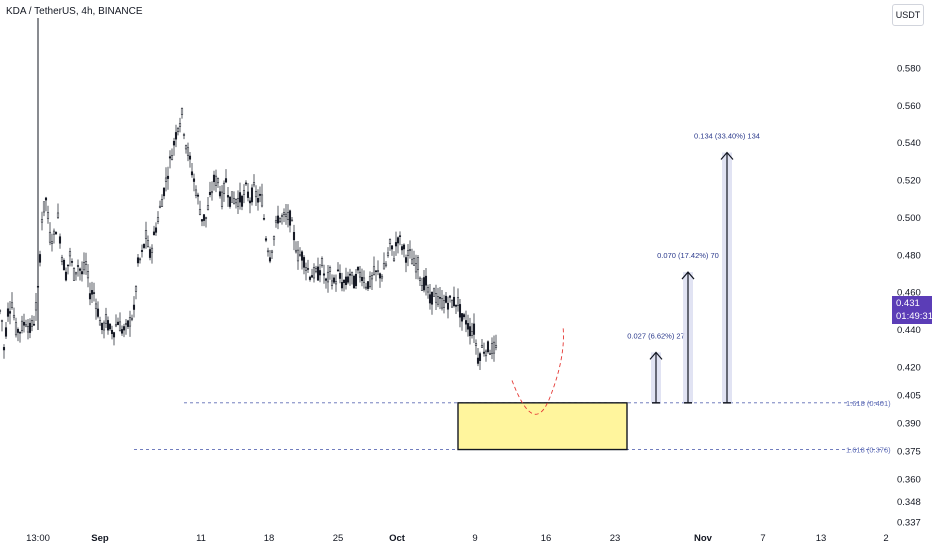 The image size is (932, 550). Describe the element at coordinates (909, 502) in the screenshot. I see `y-tick-label: 0.348` at that location.